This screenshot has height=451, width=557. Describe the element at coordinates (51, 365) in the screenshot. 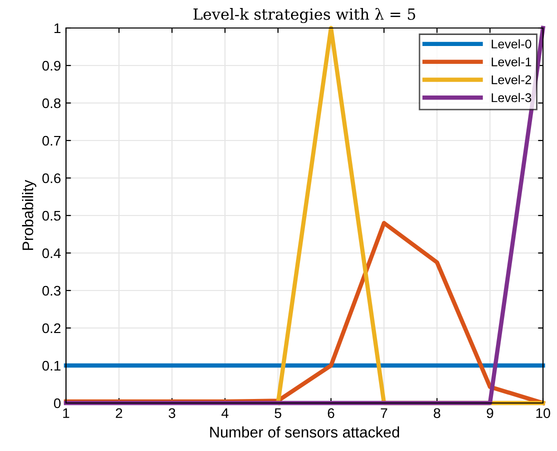

I see `y-tick-label: 0.1` at that location.